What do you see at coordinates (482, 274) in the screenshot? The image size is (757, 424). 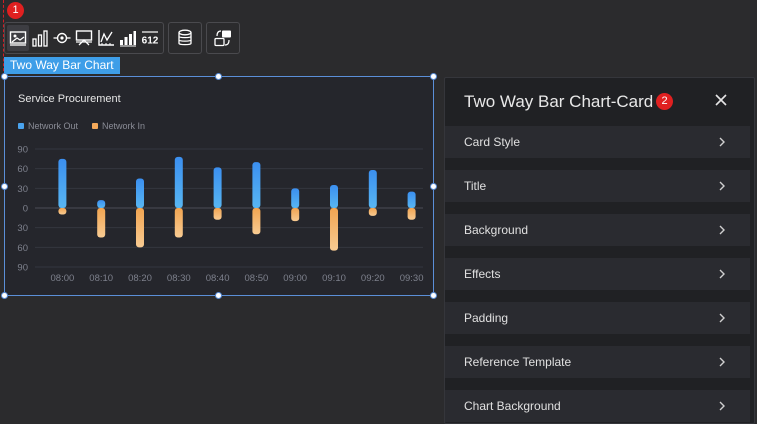 I see `panel-section-label: Effects` at bounding box center [482, 274].